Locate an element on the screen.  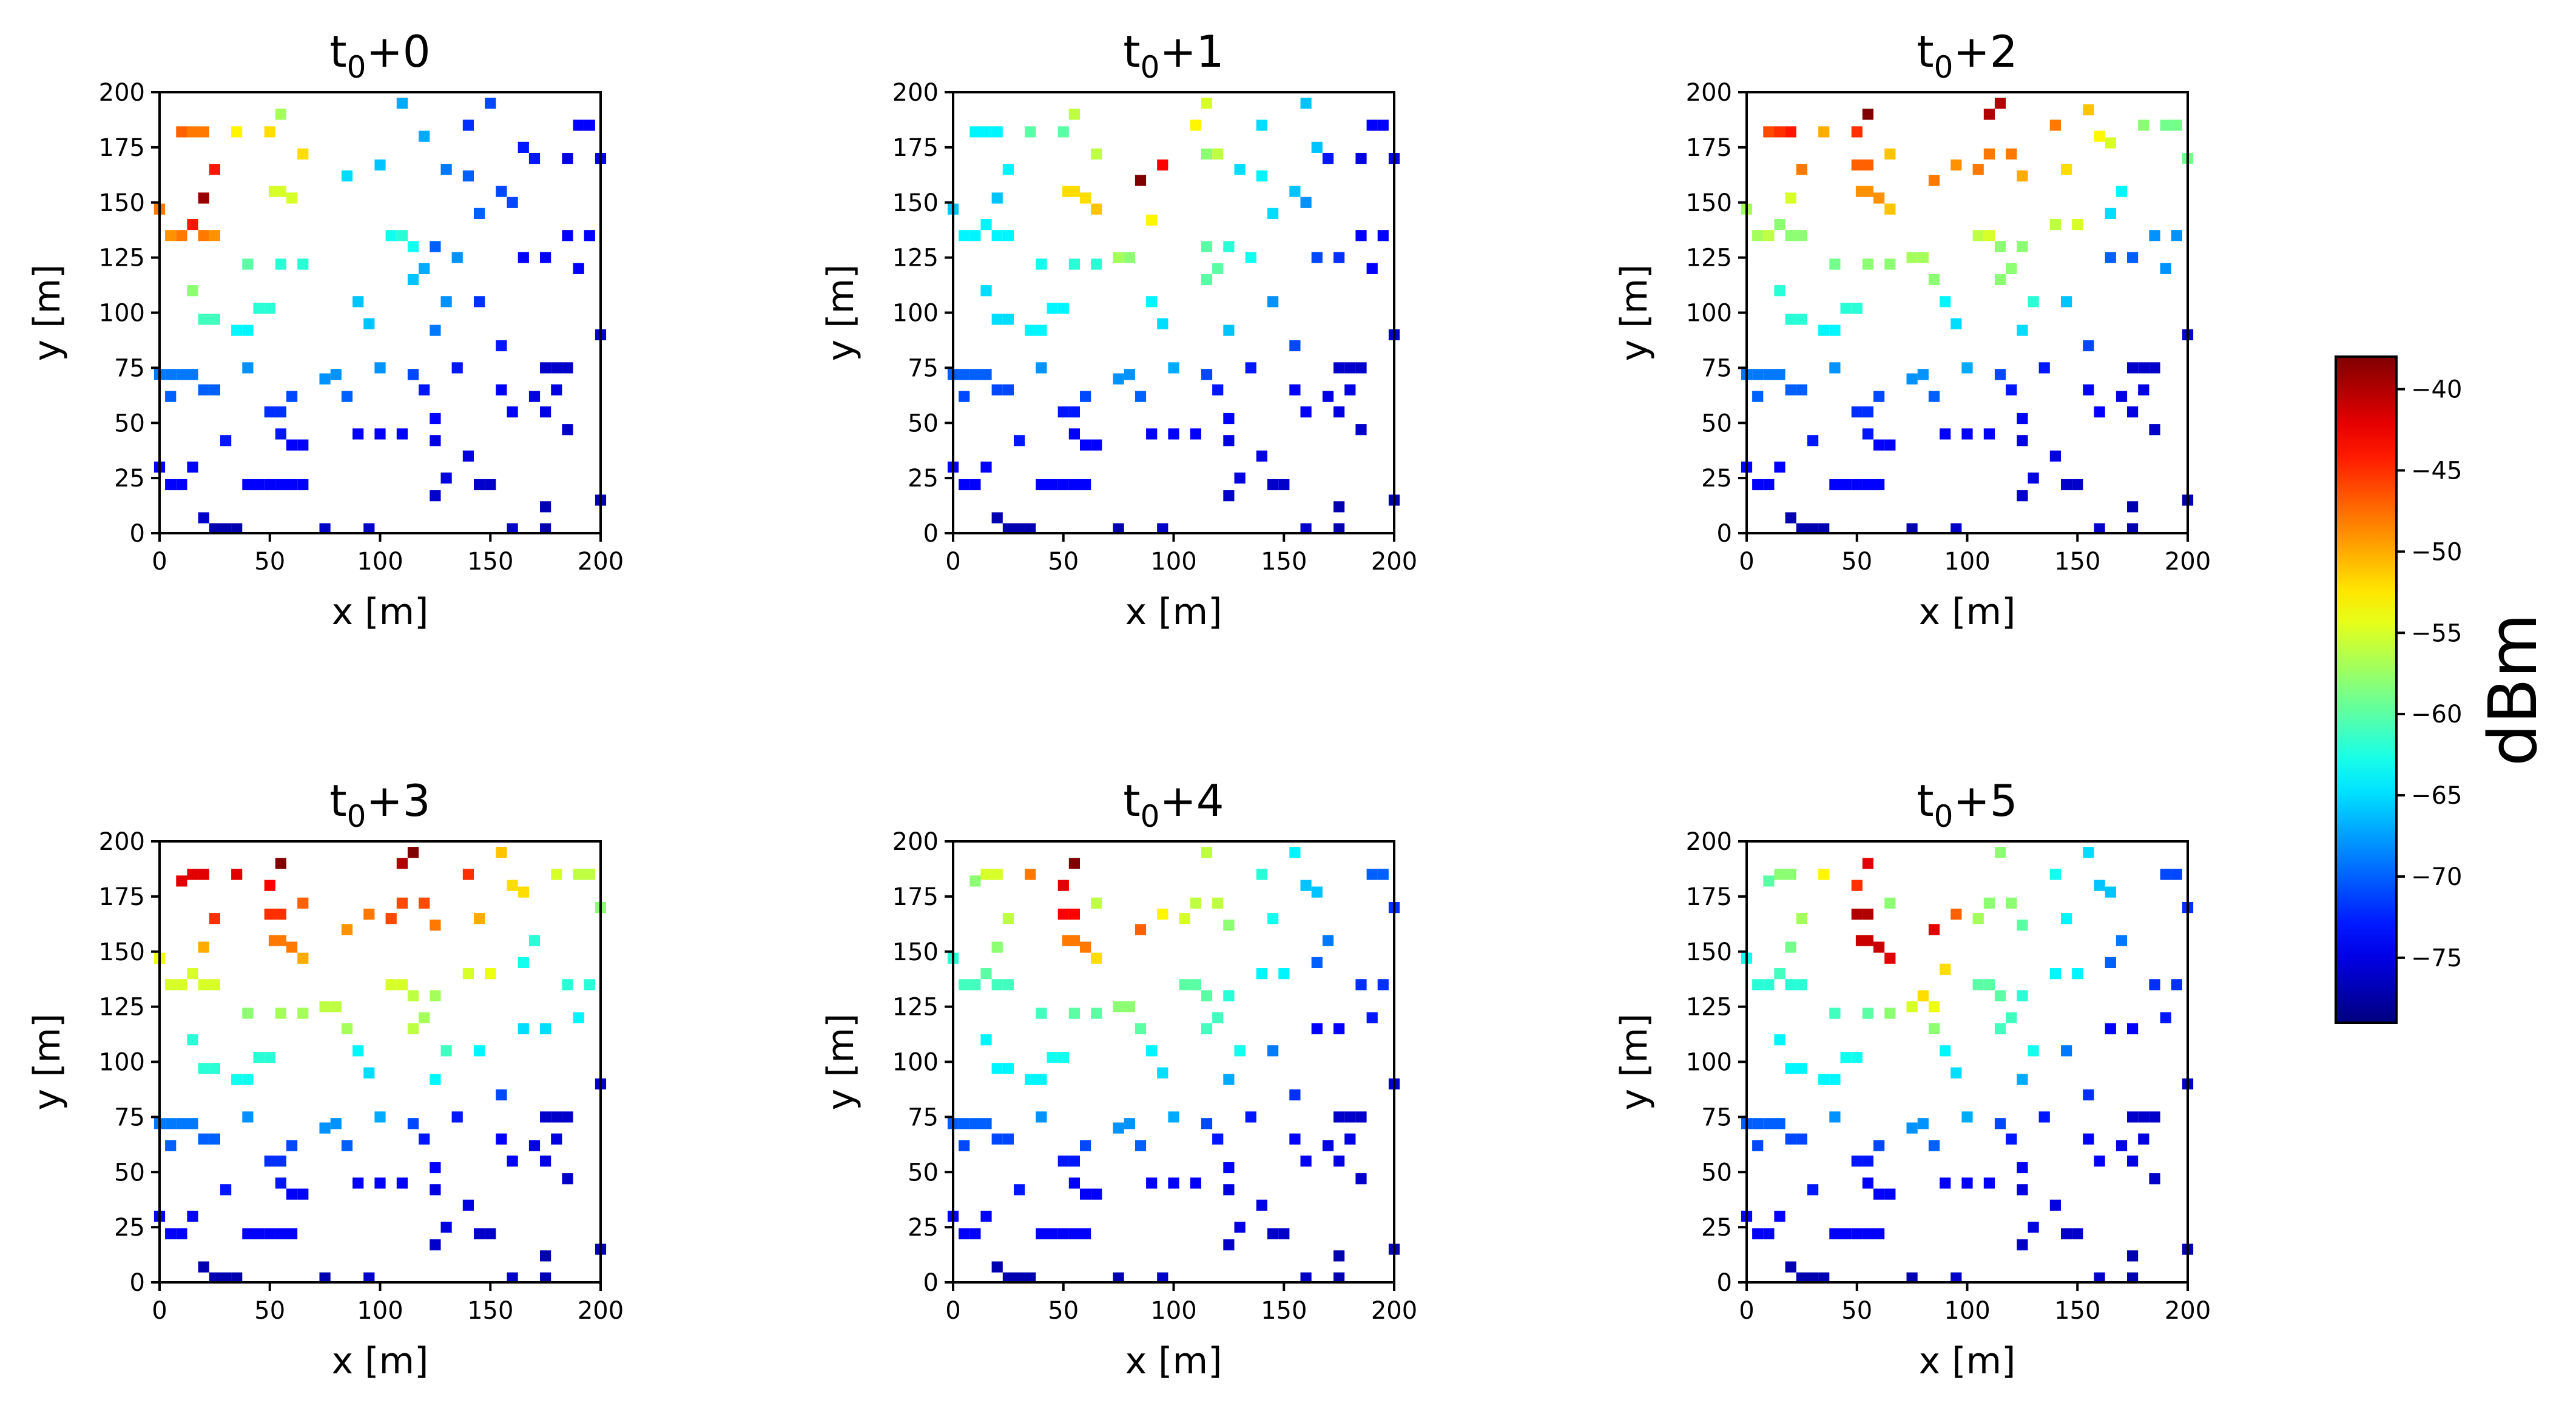
heatmap-cells is located at coordinates (380, 316).